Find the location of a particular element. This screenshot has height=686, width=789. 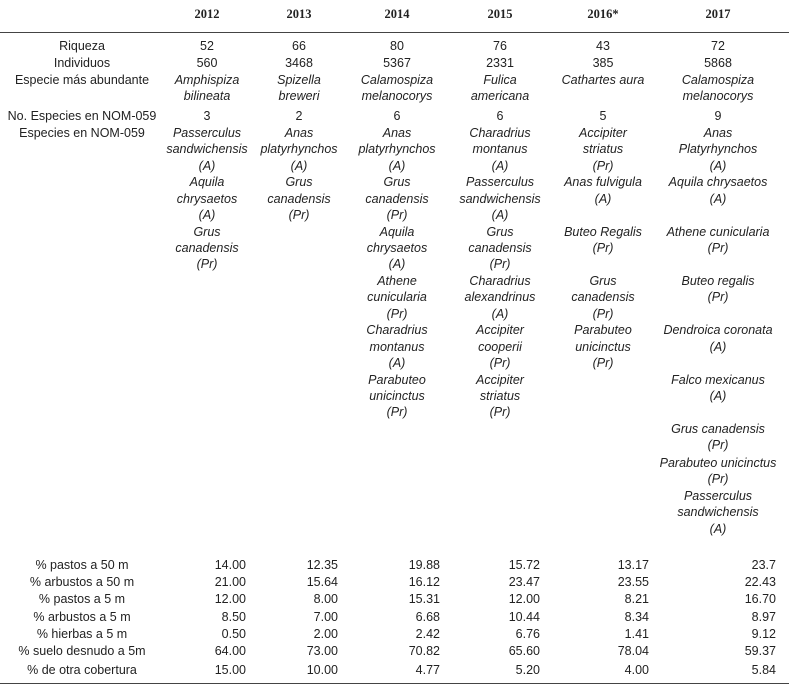

species-line: cooperii is located at coordinates (500, 346).